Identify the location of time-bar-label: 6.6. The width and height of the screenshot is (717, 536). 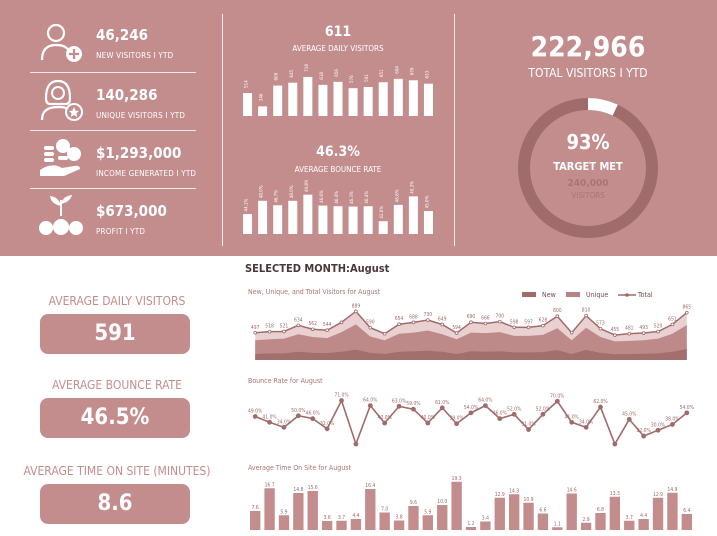
(542, 511).